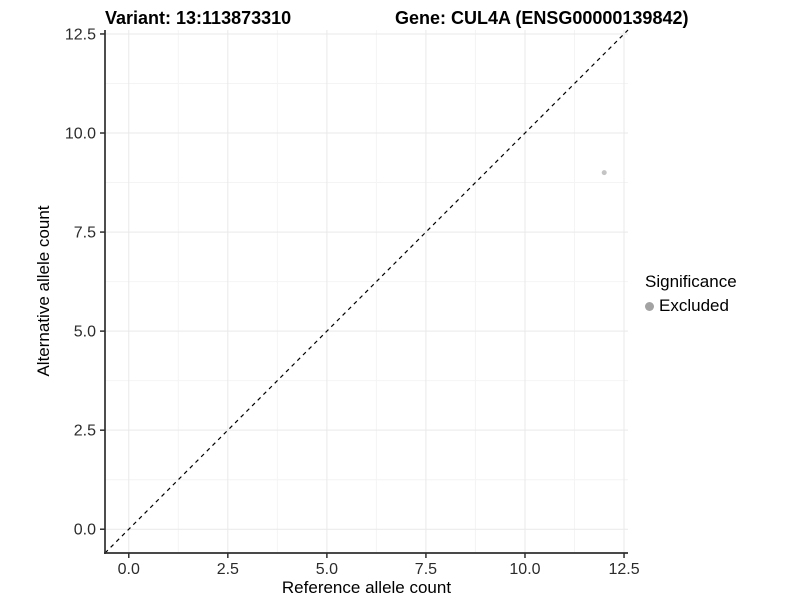 This screenshot has height=600, width=800. What do you see at coordinates (366, 587) in the screenshot?
I see `x-axis-title: Reference allele count` at bounding box center [366, 587].